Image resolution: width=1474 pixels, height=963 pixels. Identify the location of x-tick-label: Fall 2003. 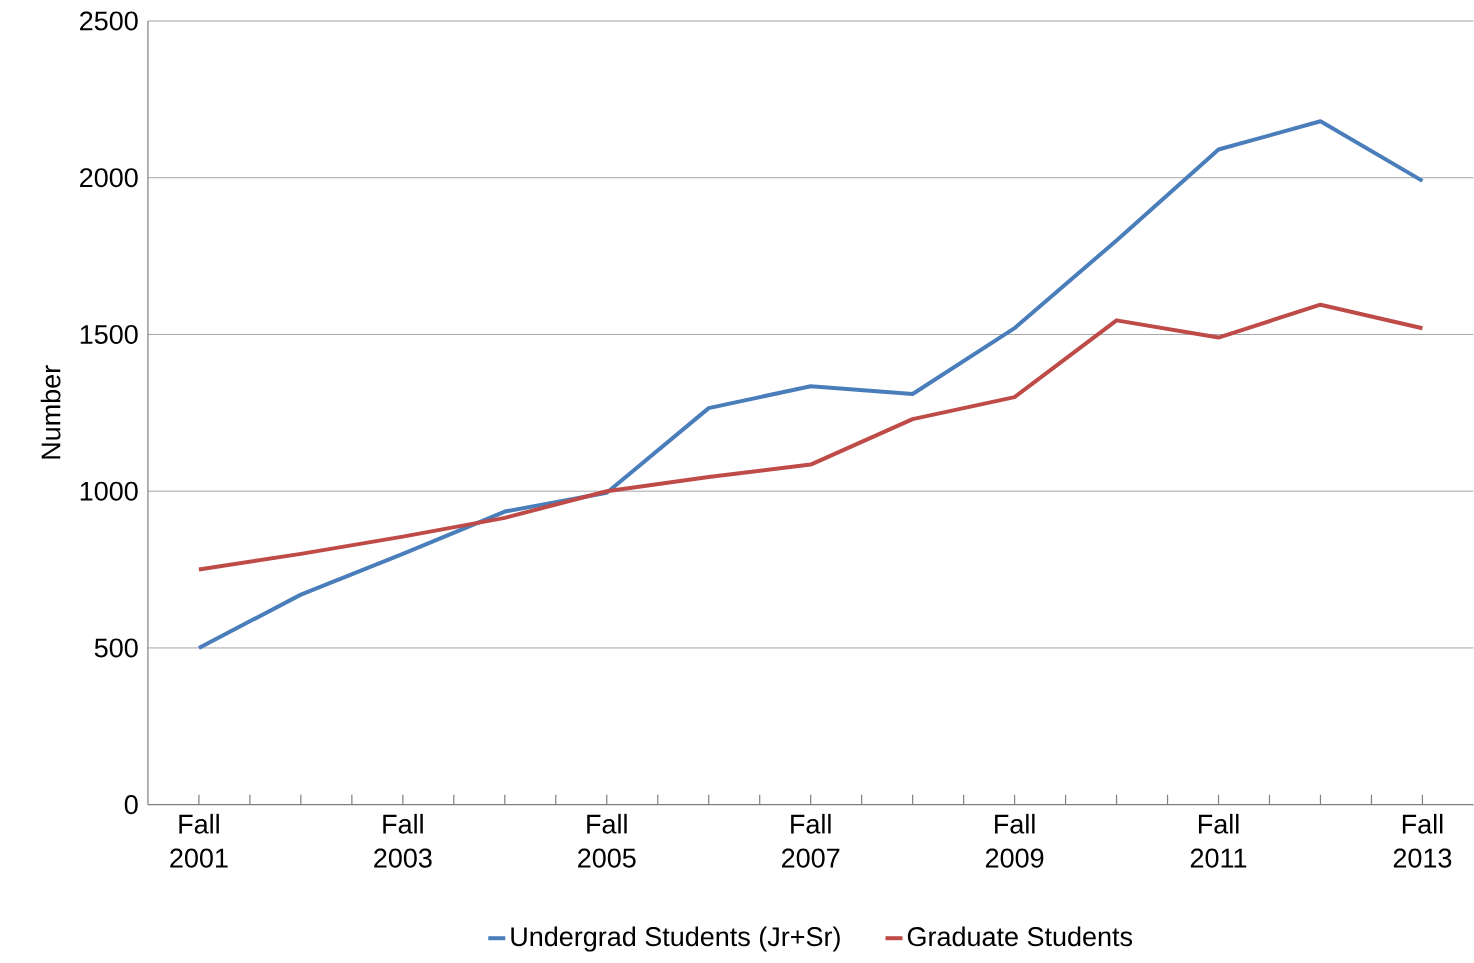
(403, 841).